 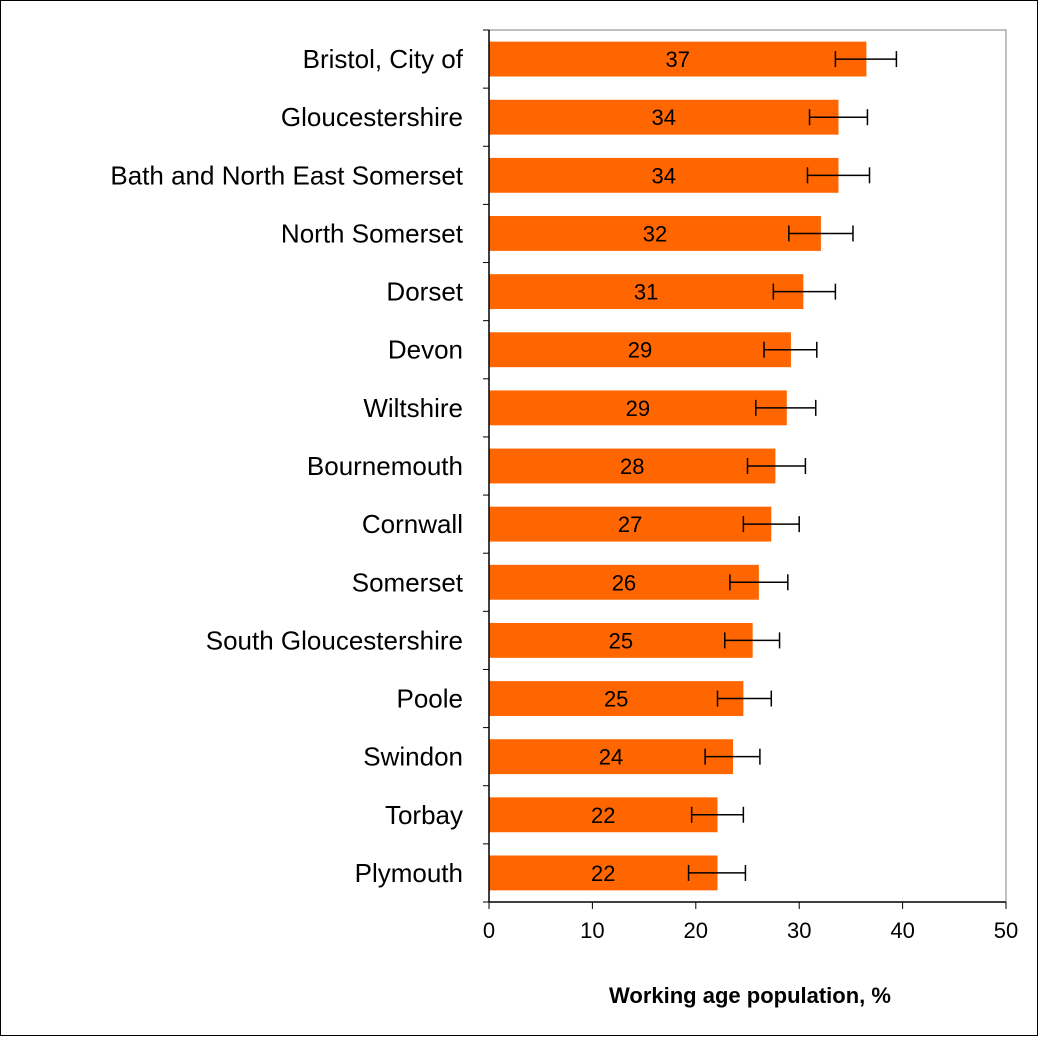 I want to click on category-label-9: Somerset, so click(x=408, y=582).